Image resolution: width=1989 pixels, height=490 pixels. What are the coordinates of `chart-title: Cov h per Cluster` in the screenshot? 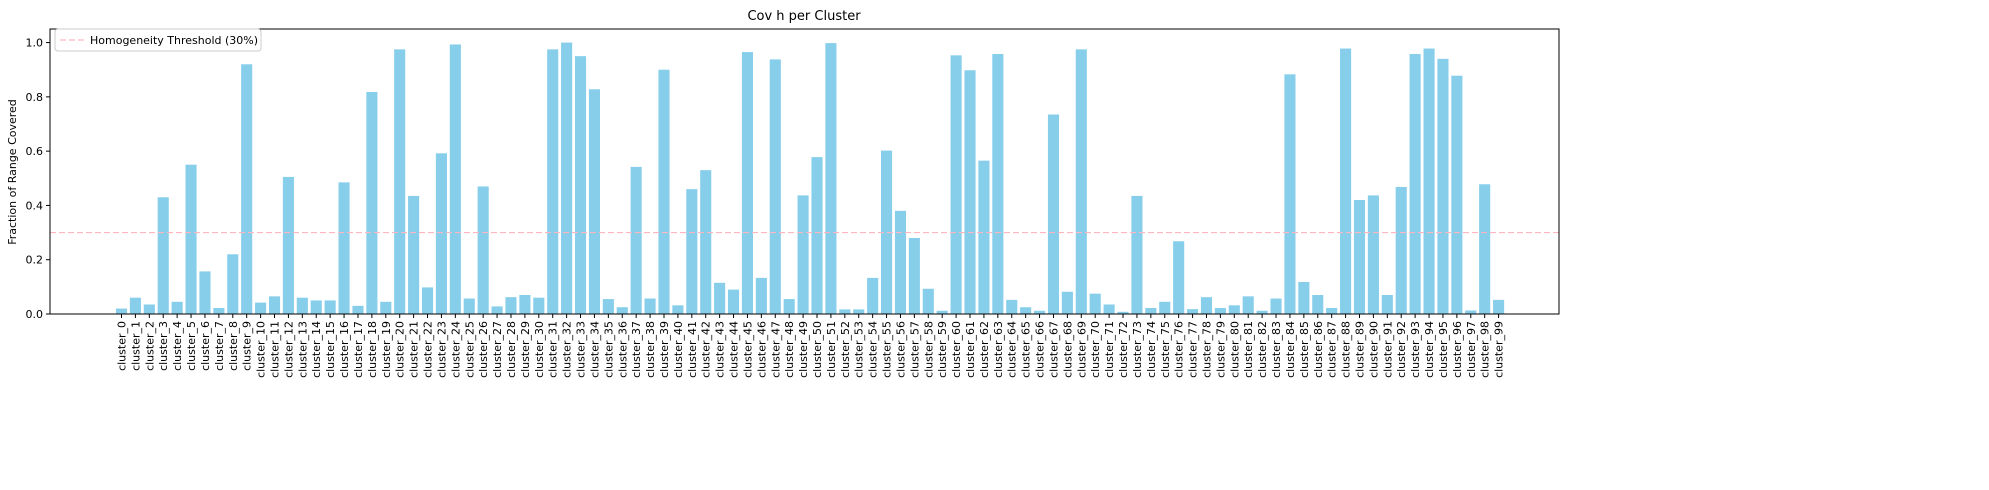 It's located at (804, 16).